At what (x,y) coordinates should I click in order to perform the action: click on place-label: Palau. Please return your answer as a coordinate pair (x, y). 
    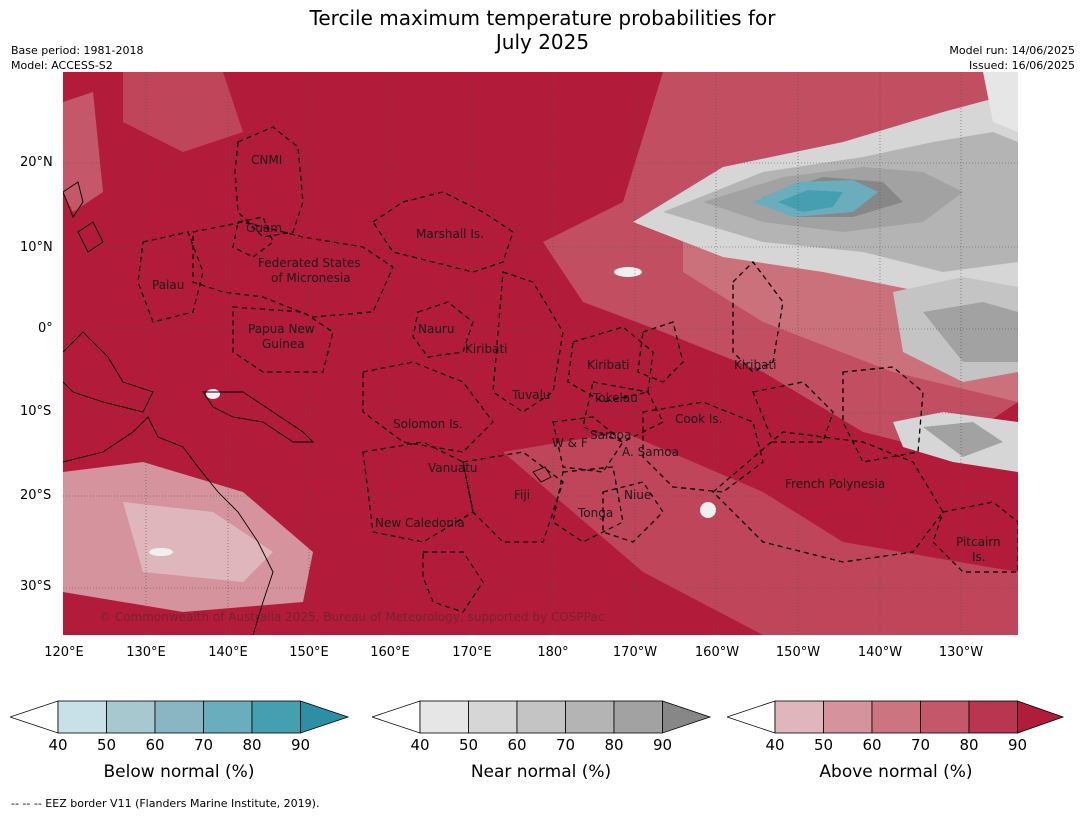
    Looking at the image, I should click on (168, 285).